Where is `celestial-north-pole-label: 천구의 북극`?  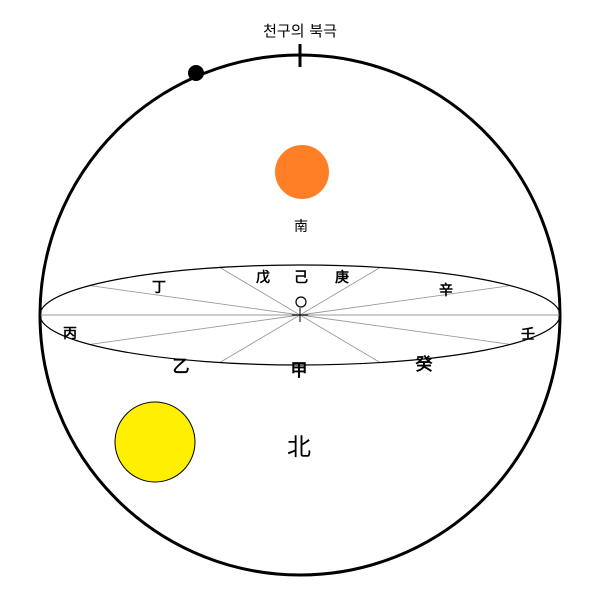 celestial-north-pole-label: 천구의 북극 is located at coordinates (300, 31).